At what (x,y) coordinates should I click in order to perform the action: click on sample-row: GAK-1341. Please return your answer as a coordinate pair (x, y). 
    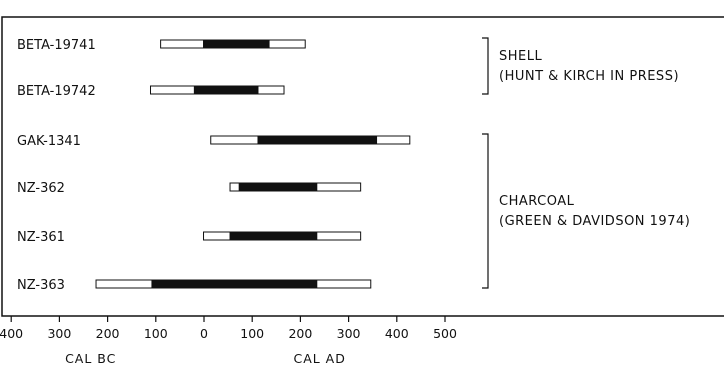
    Looking at the image, I should click on (214, 141).